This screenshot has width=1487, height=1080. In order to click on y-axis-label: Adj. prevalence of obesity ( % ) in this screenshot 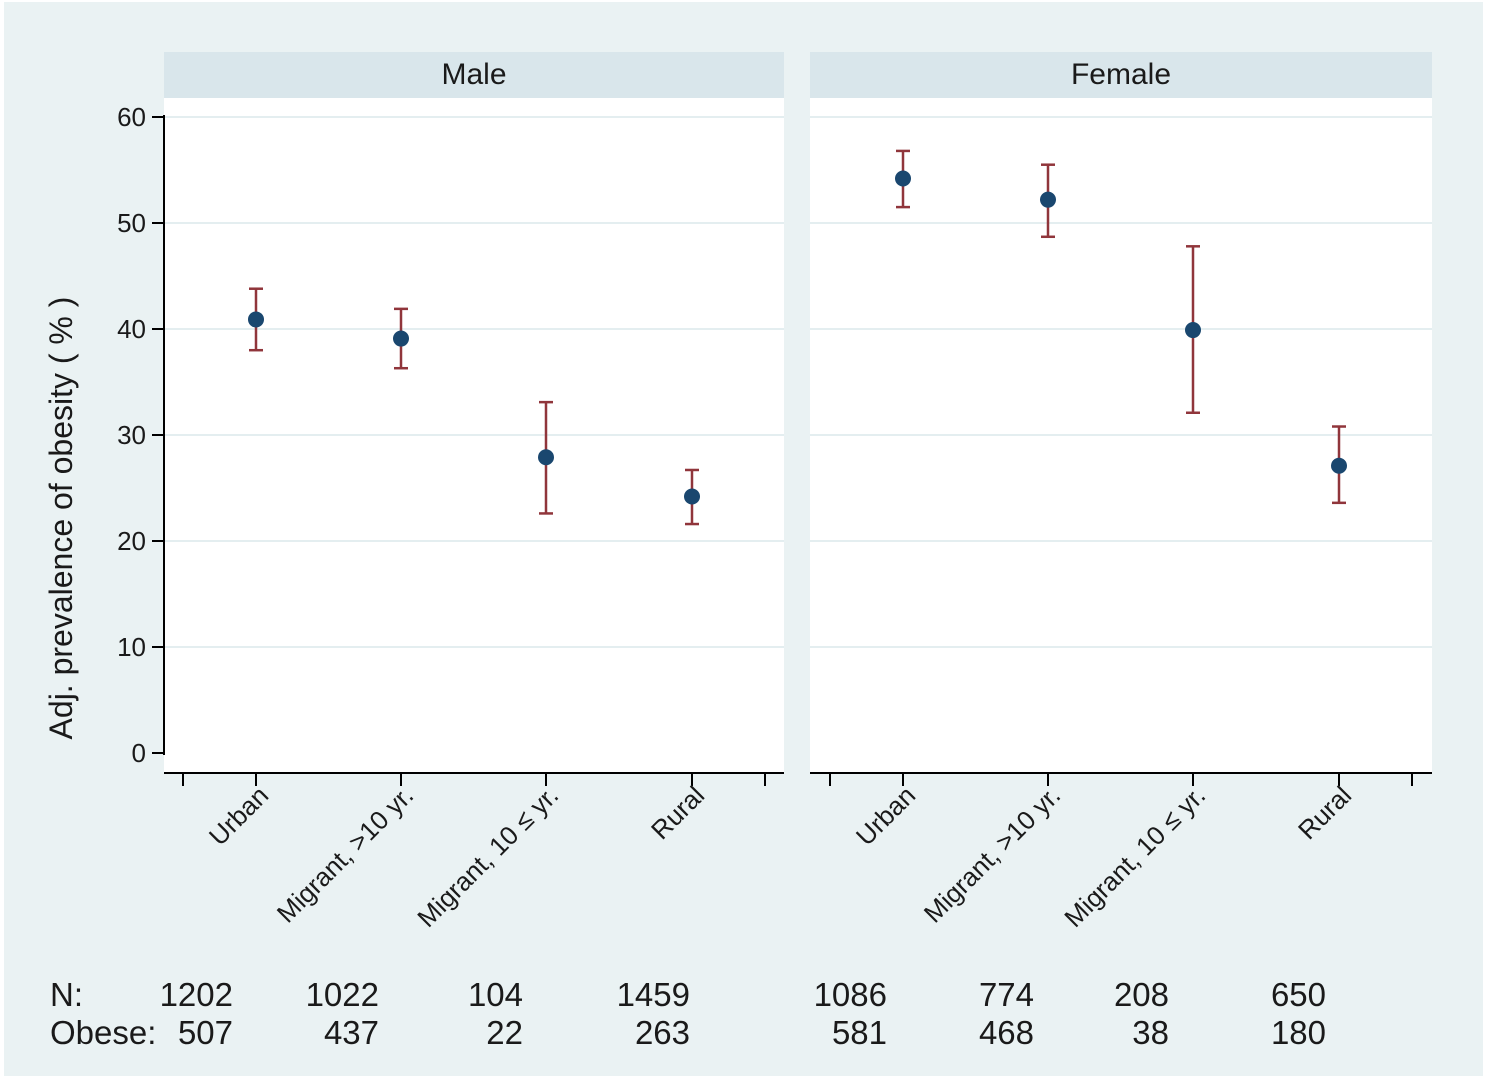, I will do `click(61, 518)`.